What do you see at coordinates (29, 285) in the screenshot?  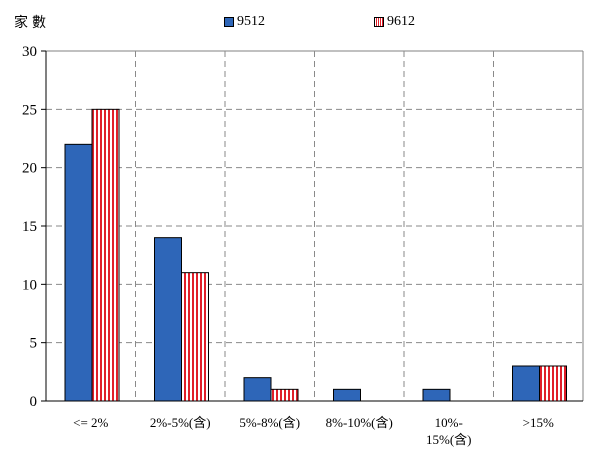 I see `y-tick-label: 10` at bounding box center [29, 285].